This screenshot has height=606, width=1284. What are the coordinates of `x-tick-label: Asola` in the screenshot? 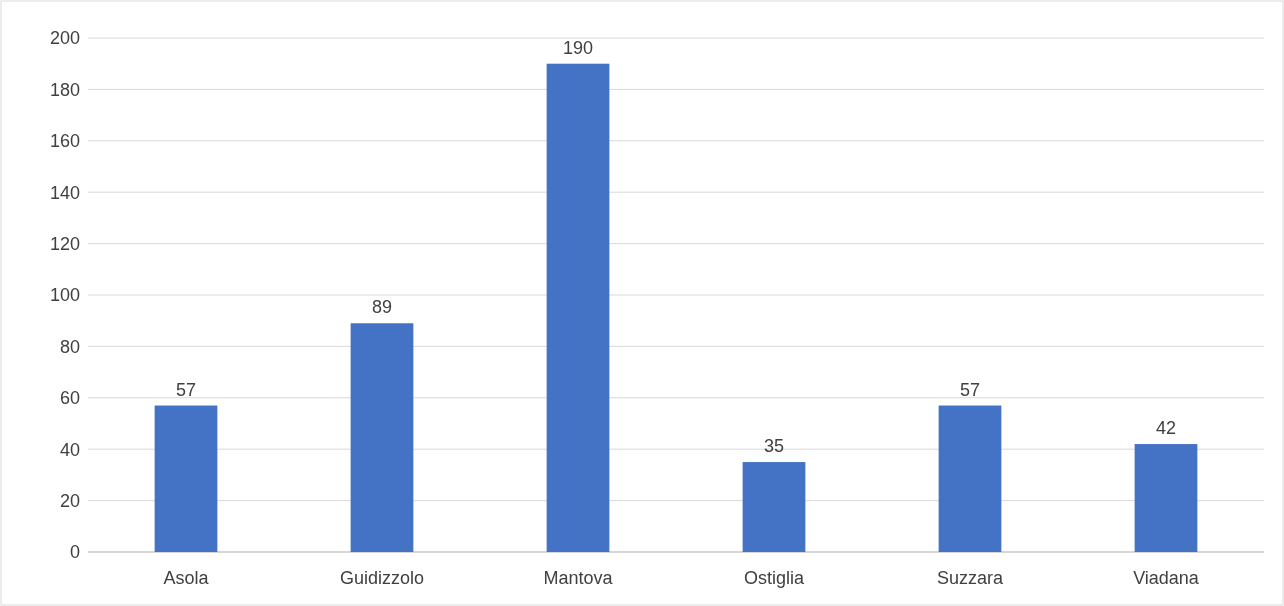 It's located at (186, 578).